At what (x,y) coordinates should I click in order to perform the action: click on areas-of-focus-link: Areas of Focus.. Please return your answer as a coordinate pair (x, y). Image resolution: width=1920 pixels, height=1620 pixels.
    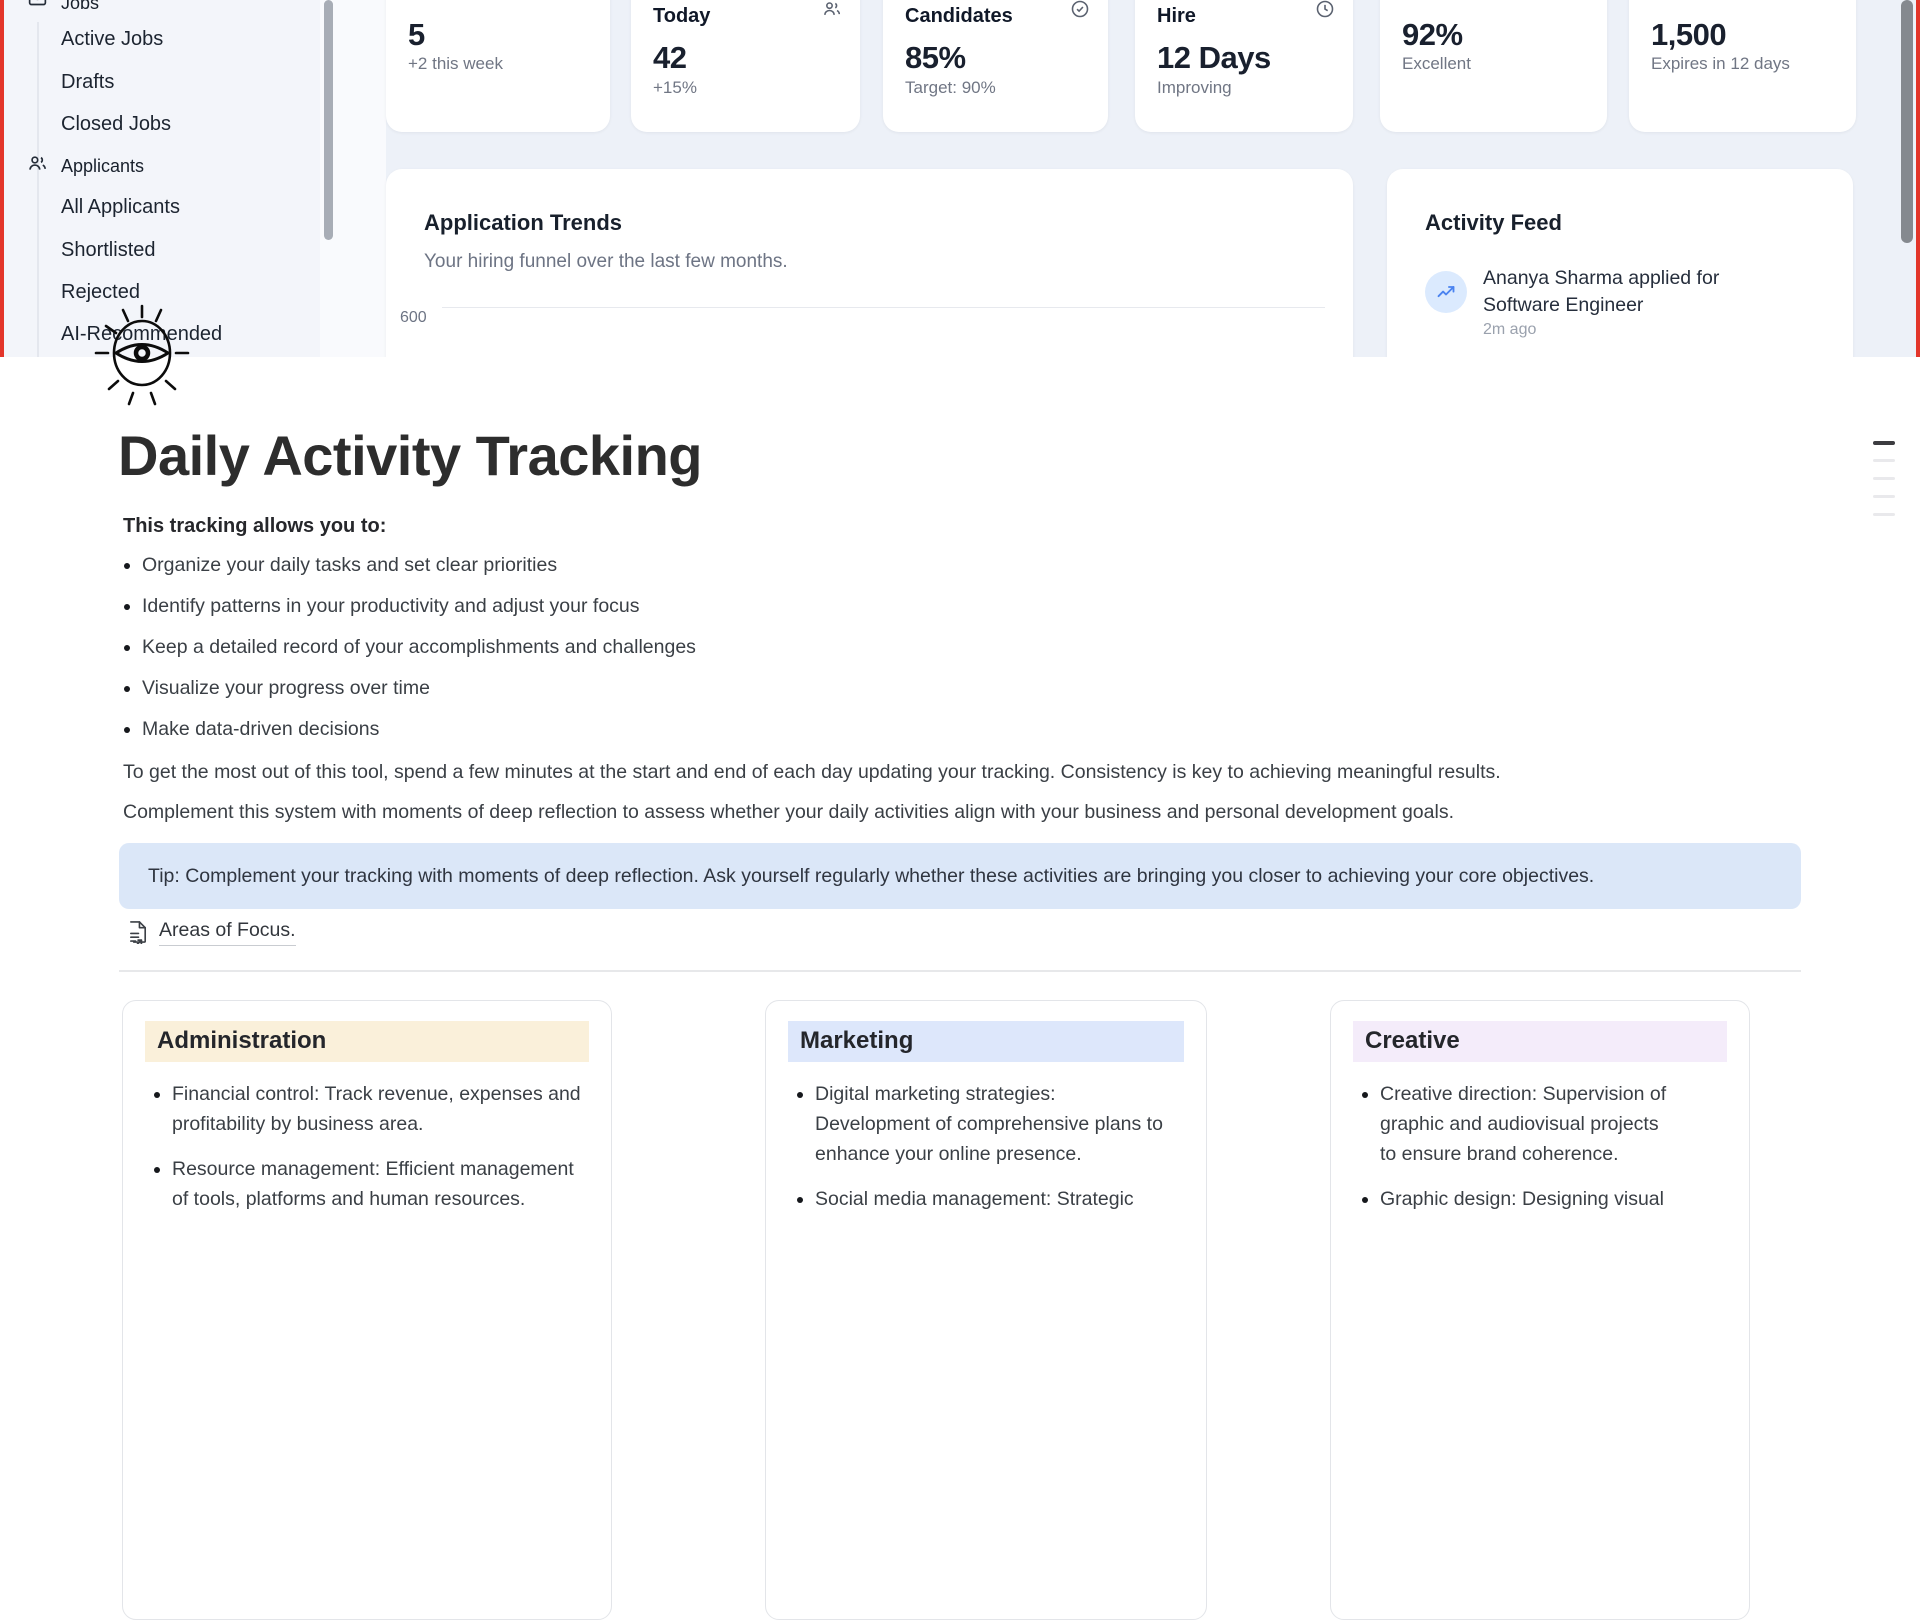
    Looking at the image, I should click on (211, 932).